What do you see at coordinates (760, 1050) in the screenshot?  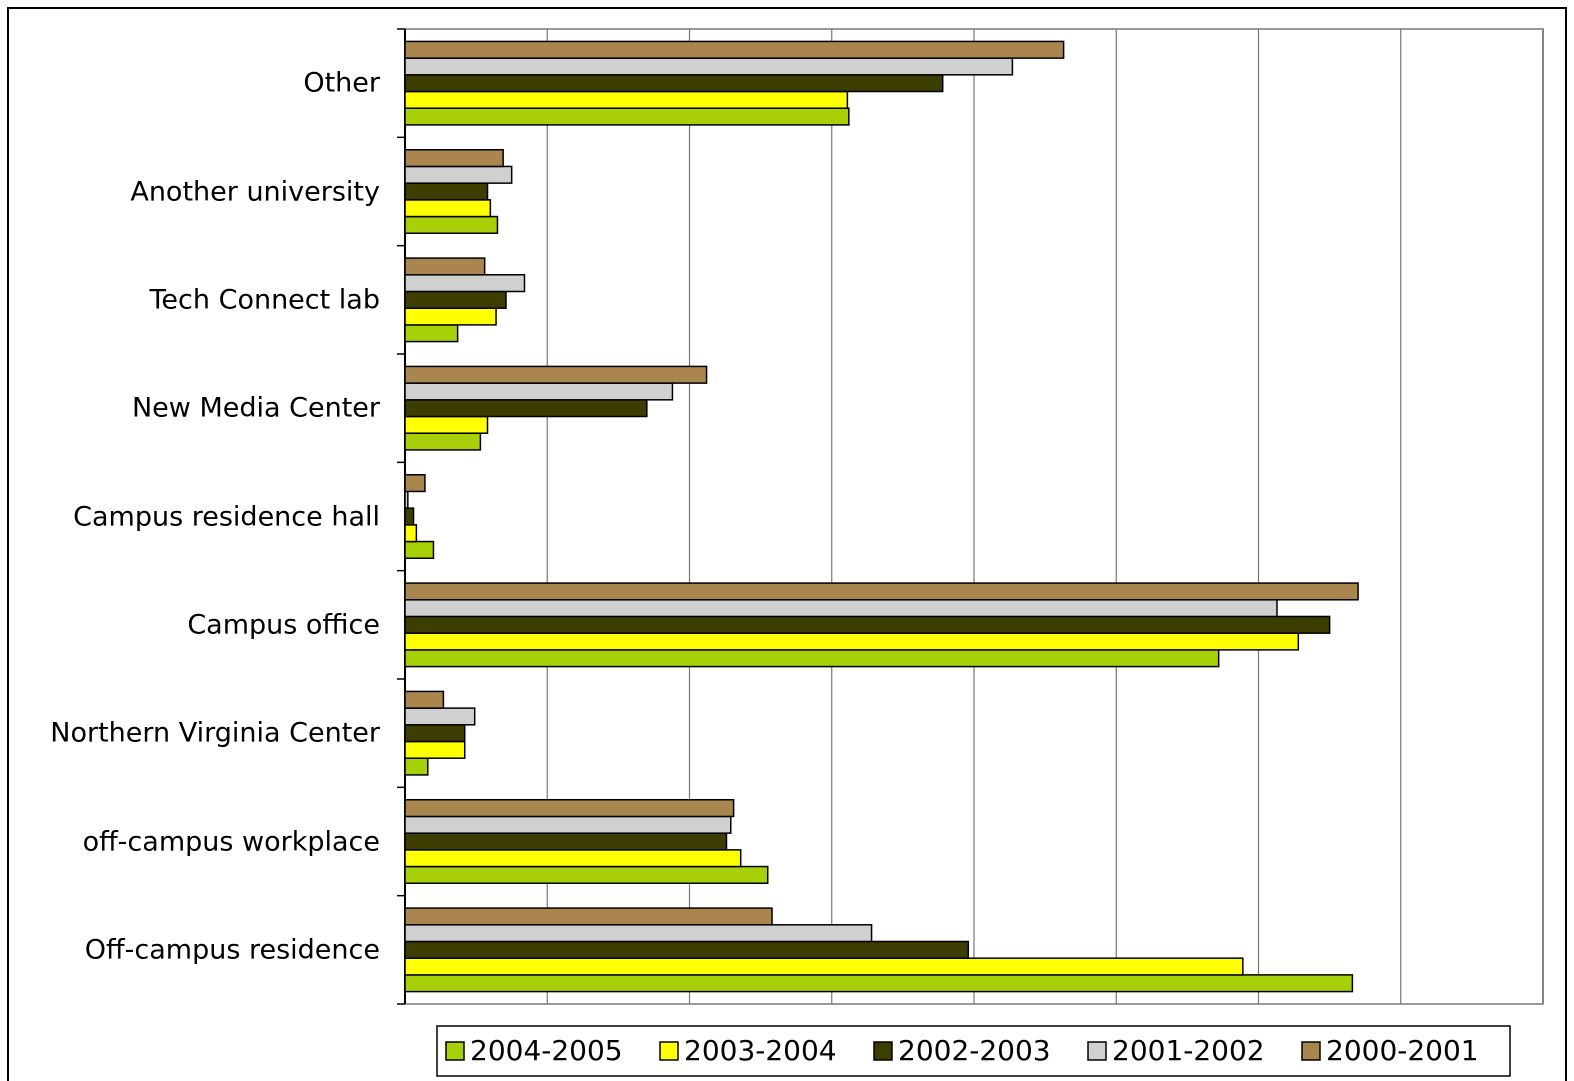 I see `legend-label: 2003-2004` at bounding box center [760, 1050].